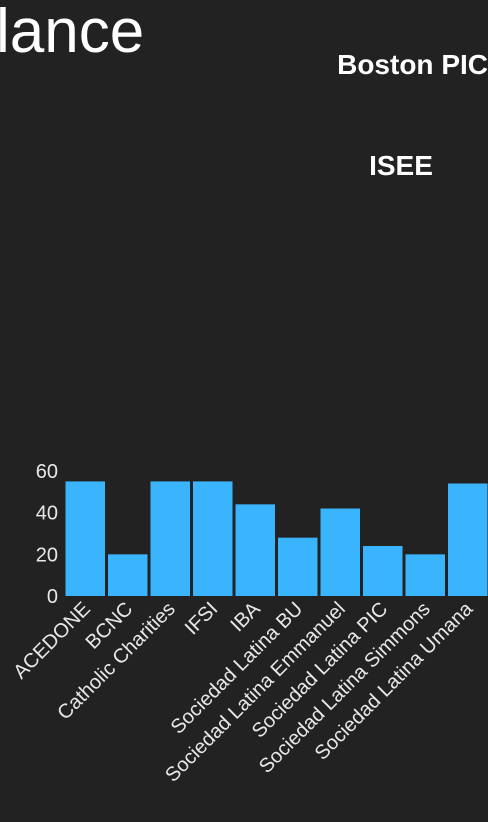 The width and height of the screenshot is (488, 822). Describe the element at coordinates (52, 597) in the screenshot. I see `y-tick-label: 0` at that location.